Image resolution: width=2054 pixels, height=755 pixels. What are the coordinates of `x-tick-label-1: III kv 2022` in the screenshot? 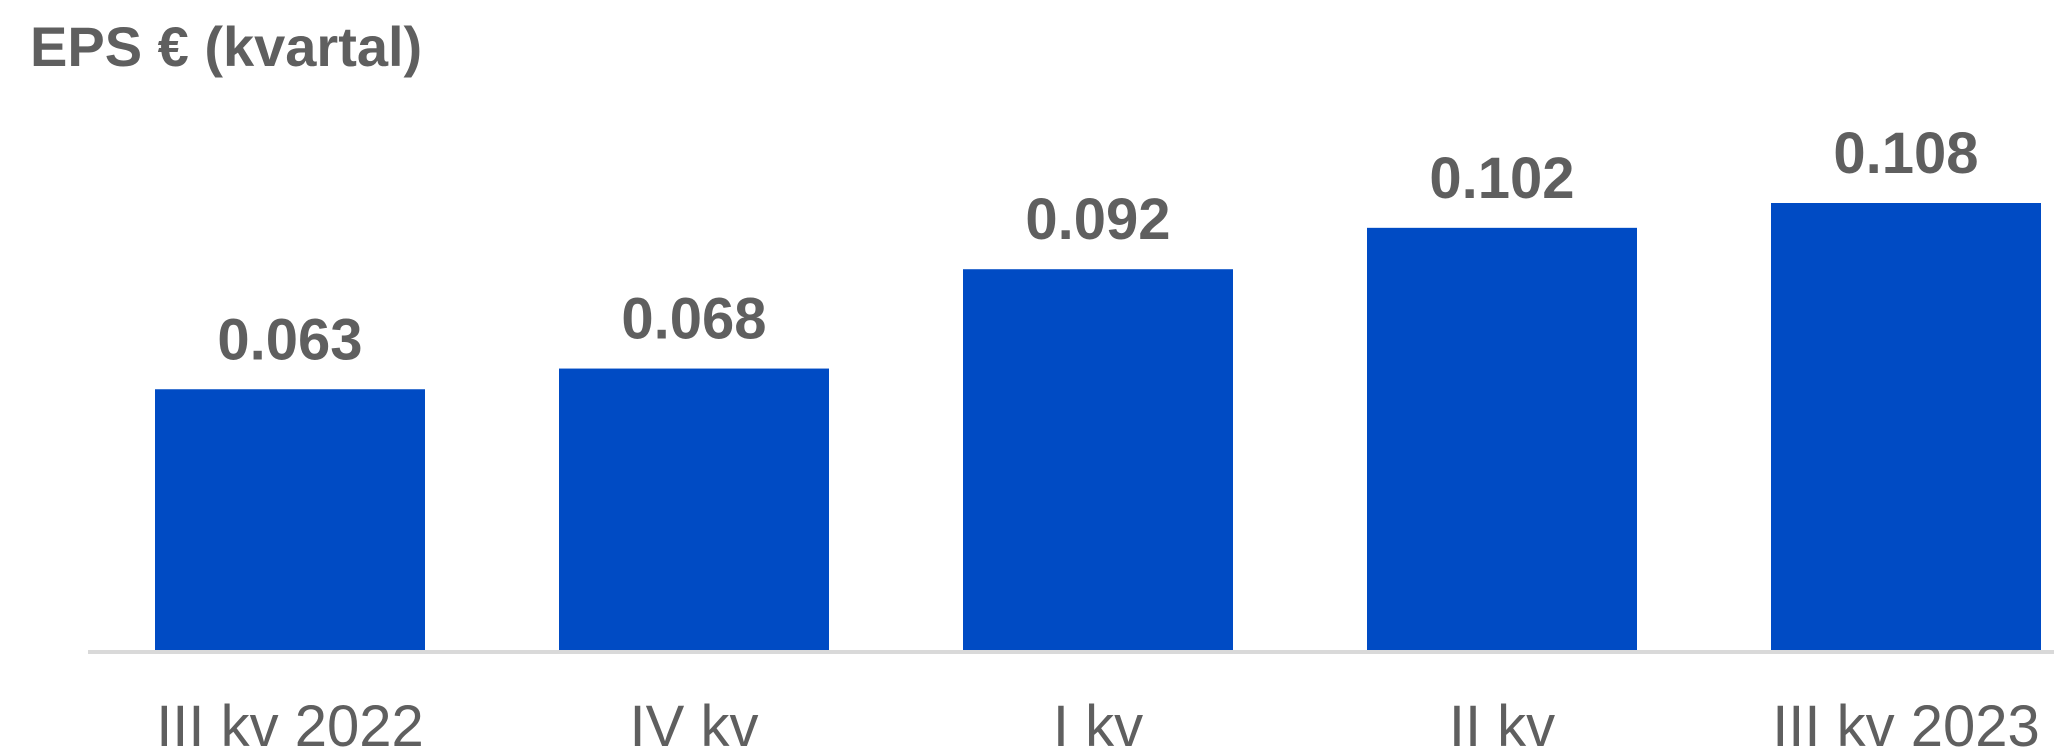 It's located at (290, 724).